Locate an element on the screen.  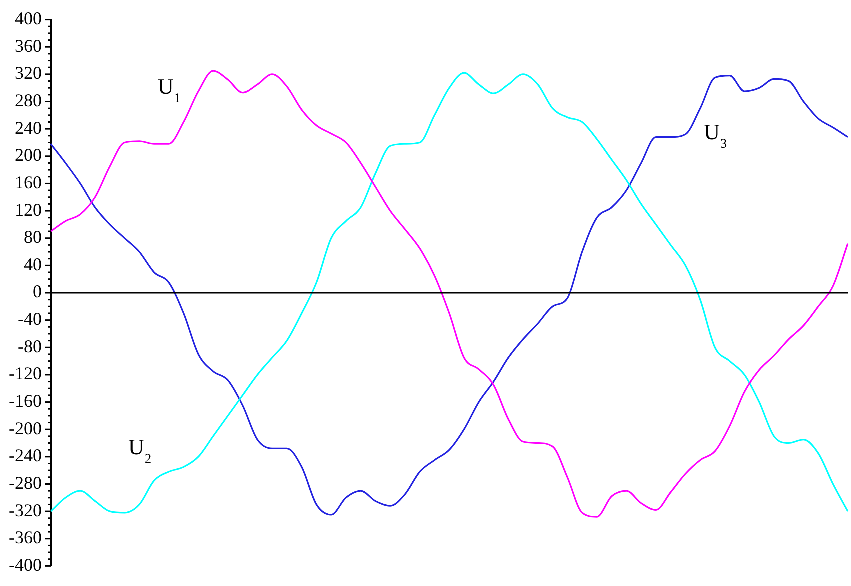
y-tick-label: -360 is located at coordinates (25, 538).